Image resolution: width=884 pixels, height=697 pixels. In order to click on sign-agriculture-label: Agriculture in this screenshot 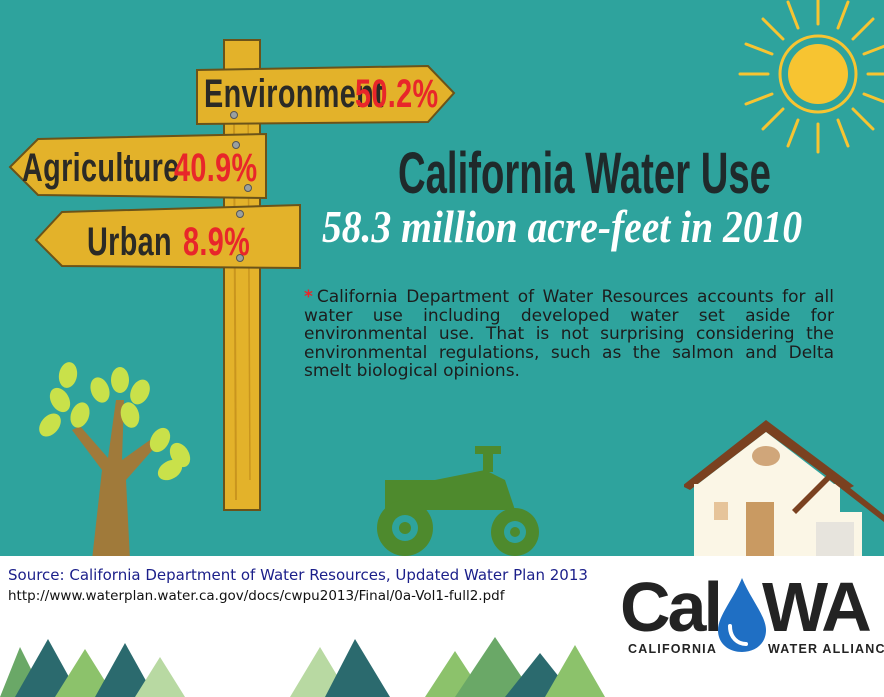, I will do `click(101, 168)`.